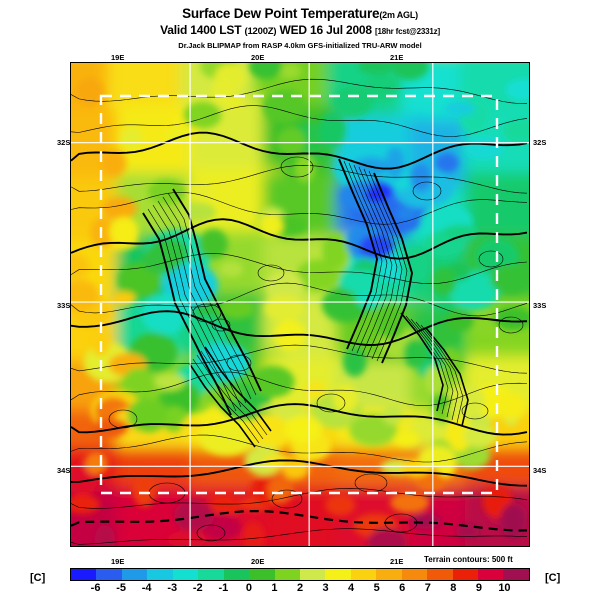 The height and width of the screenshot is (600, 600). Describe the element at coordinates (376, 588) in the screenshot. I see `colorbar-tick-5: 5` at that location.